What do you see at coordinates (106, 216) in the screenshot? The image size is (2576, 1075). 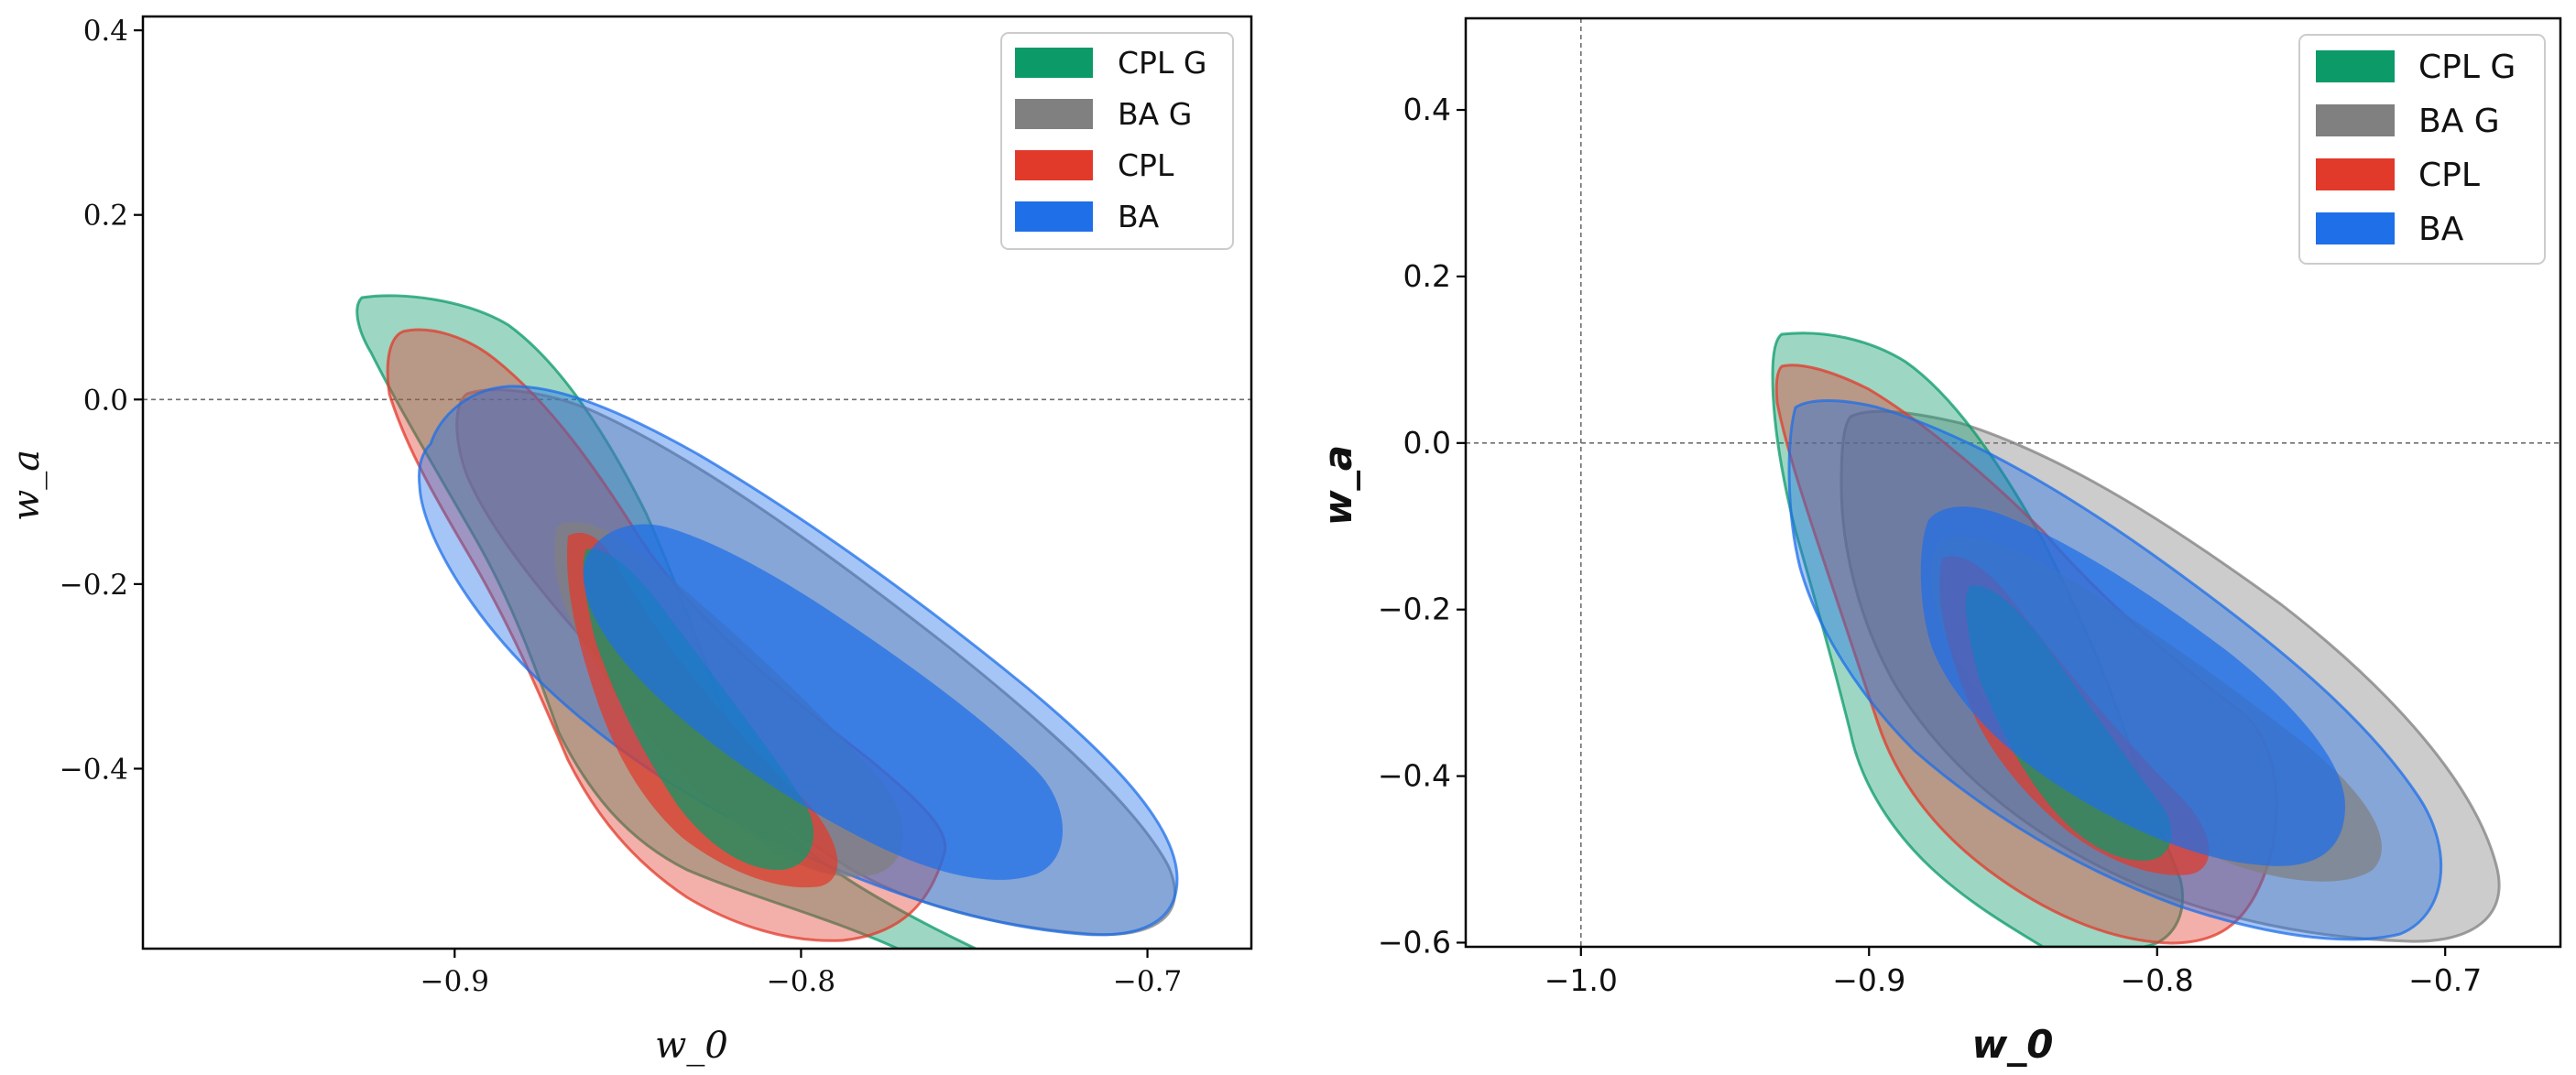 I see `left-y-tick-label: 0.2` at bounding box center [106, 216].